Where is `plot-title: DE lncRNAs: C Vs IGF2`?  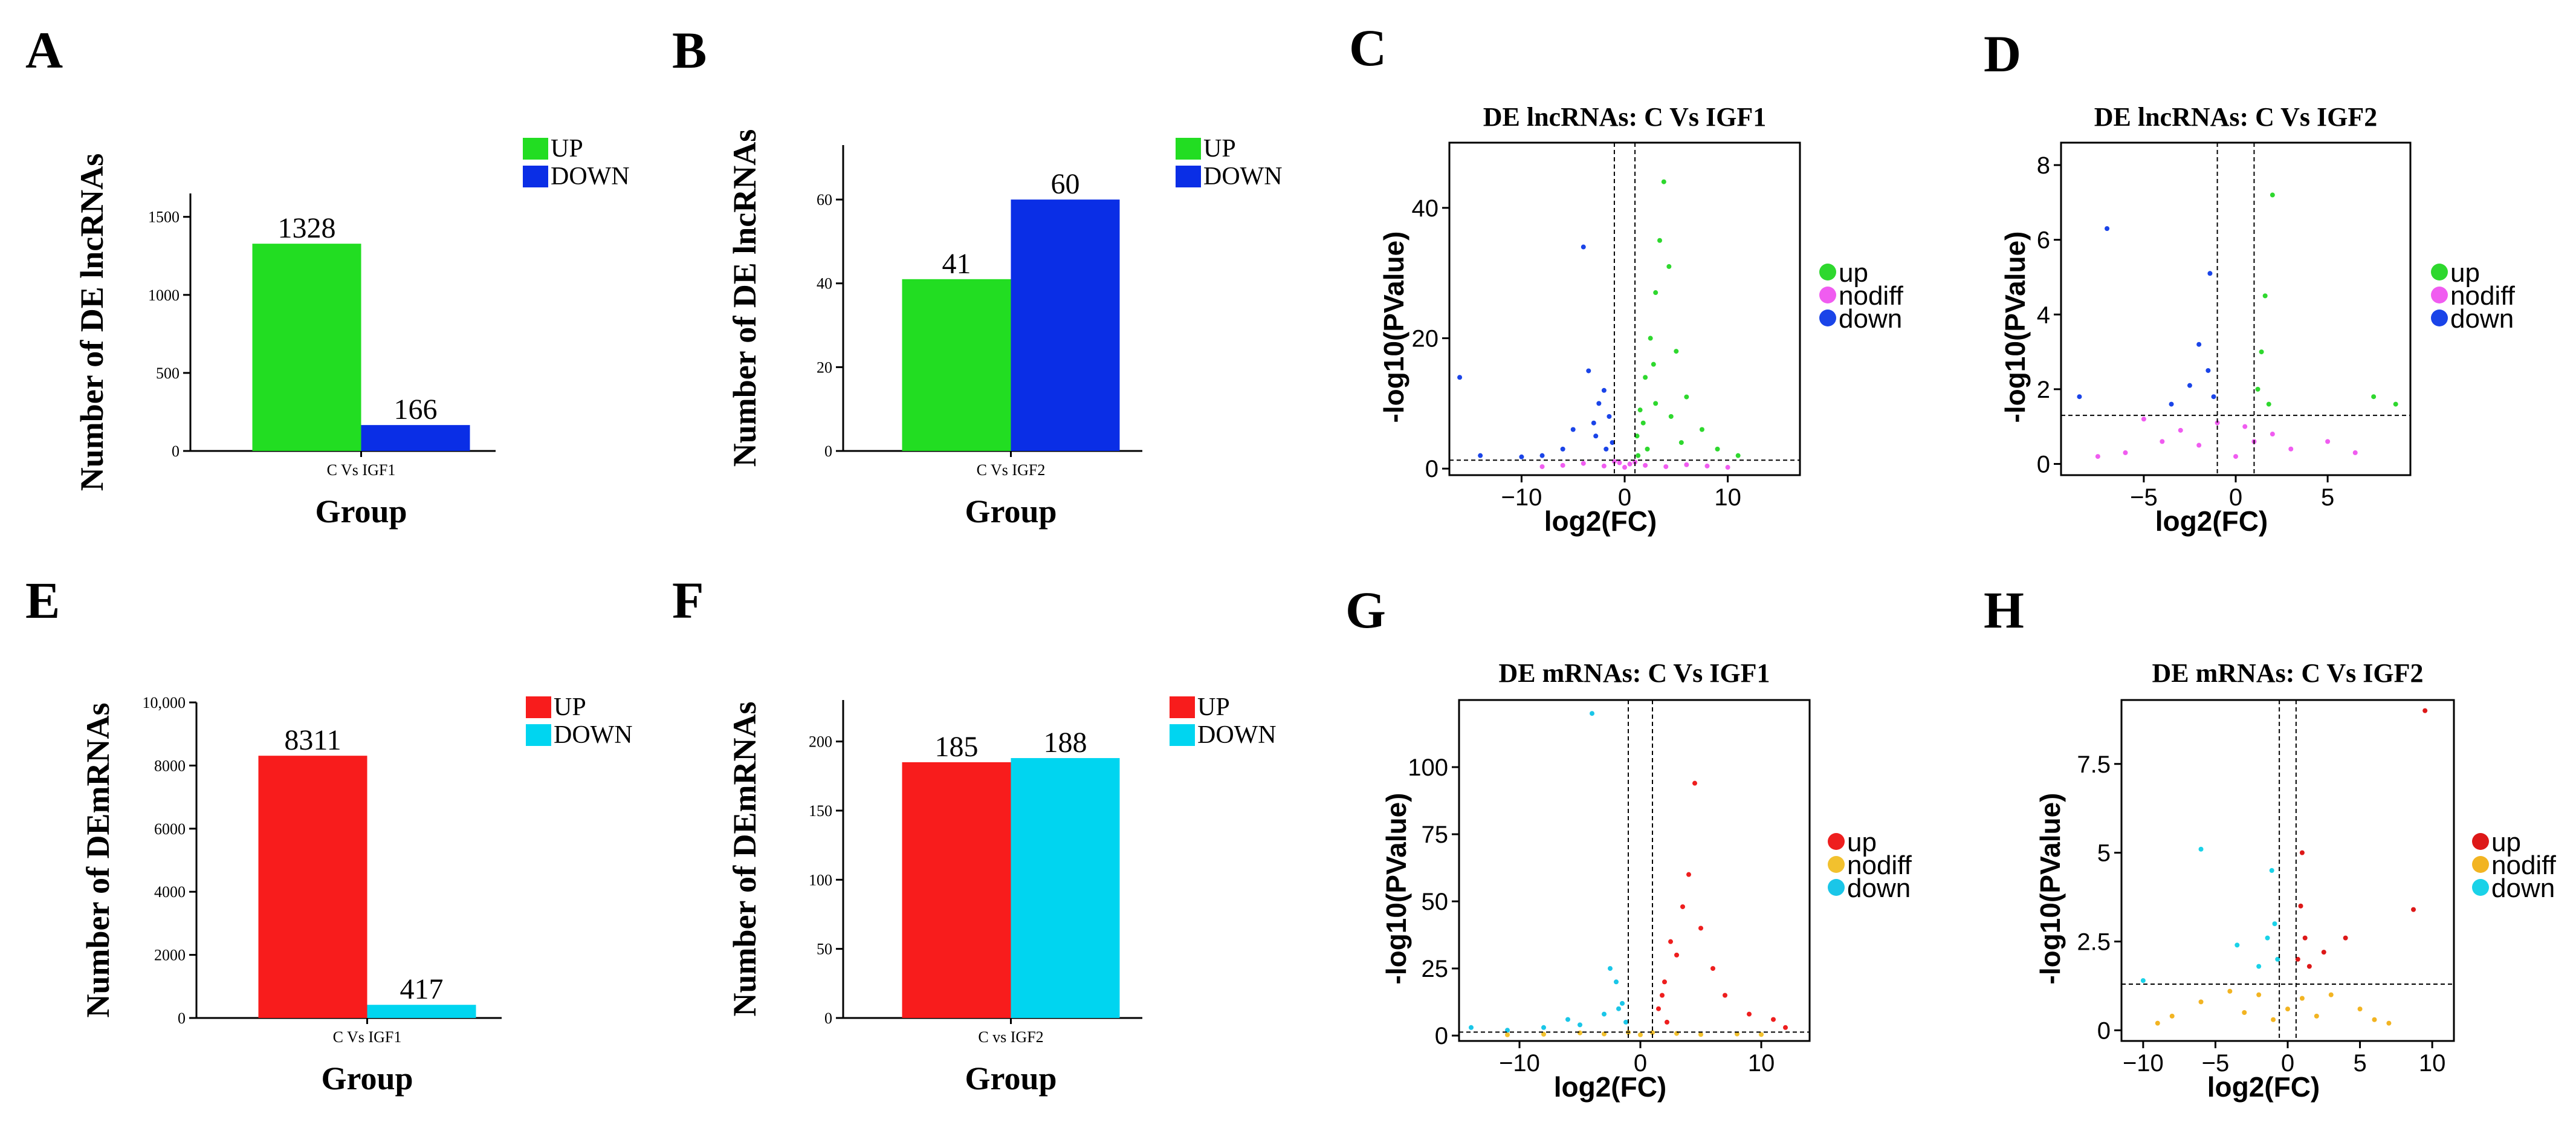 plot-title: DE lncRNAs: C Vs IGF2 is located at coordinates (2236, 117).